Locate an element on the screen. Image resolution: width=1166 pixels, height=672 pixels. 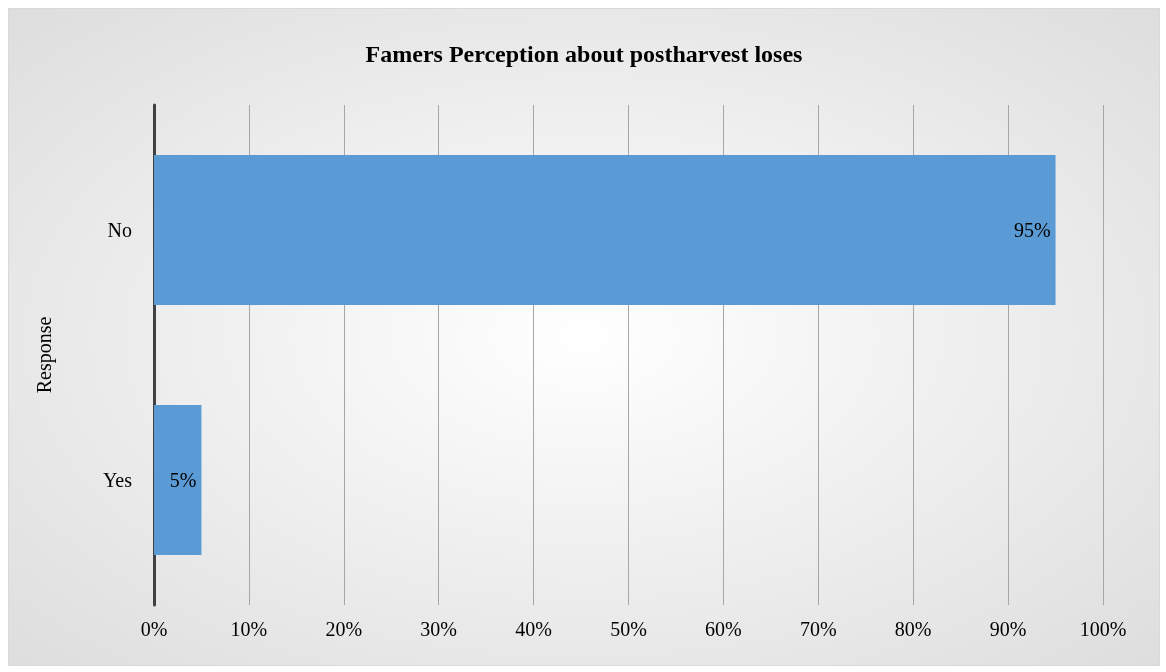
x-tick-label: 20% is located at coordinates (344, 629).